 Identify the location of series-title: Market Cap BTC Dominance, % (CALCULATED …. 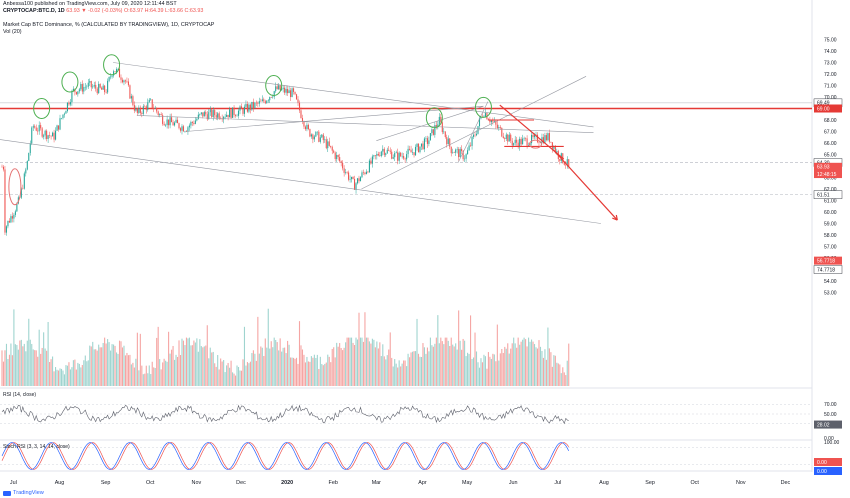
(109, 25).